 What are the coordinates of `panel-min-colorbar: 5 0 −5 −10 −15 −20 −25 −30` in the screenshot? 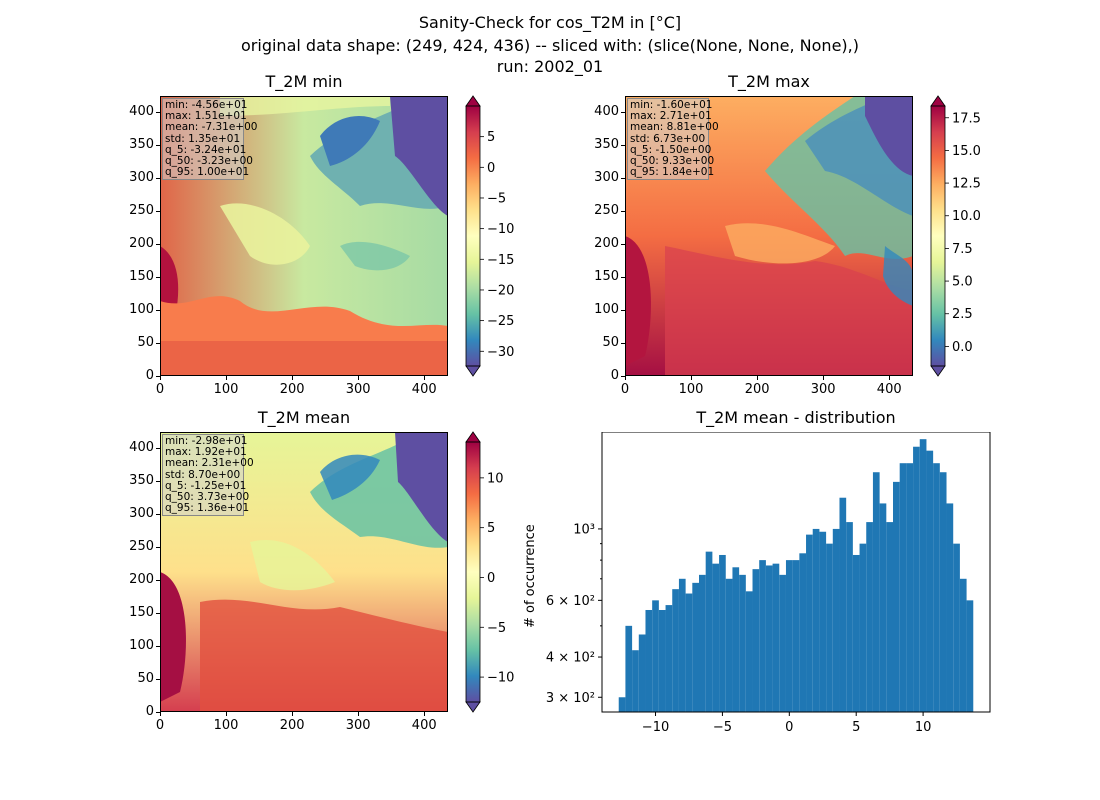 It's located at (489, 236).